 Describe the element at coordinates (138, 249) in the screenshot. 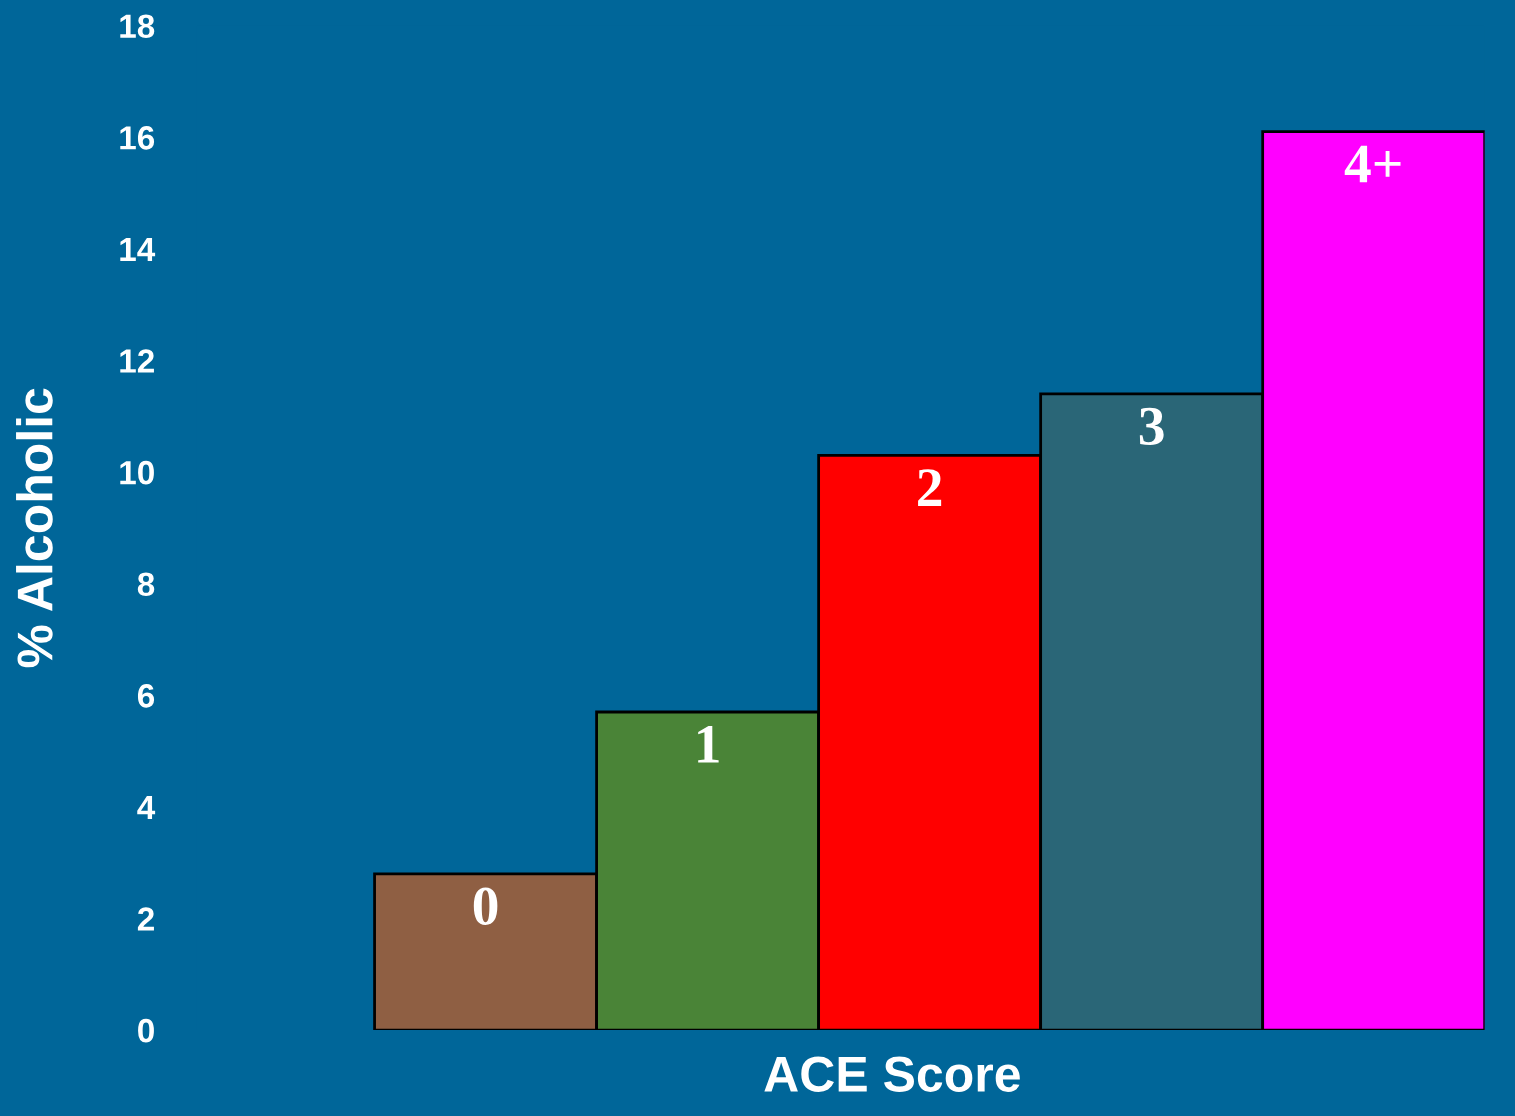

I see `y-tick-label: 14` at that location.